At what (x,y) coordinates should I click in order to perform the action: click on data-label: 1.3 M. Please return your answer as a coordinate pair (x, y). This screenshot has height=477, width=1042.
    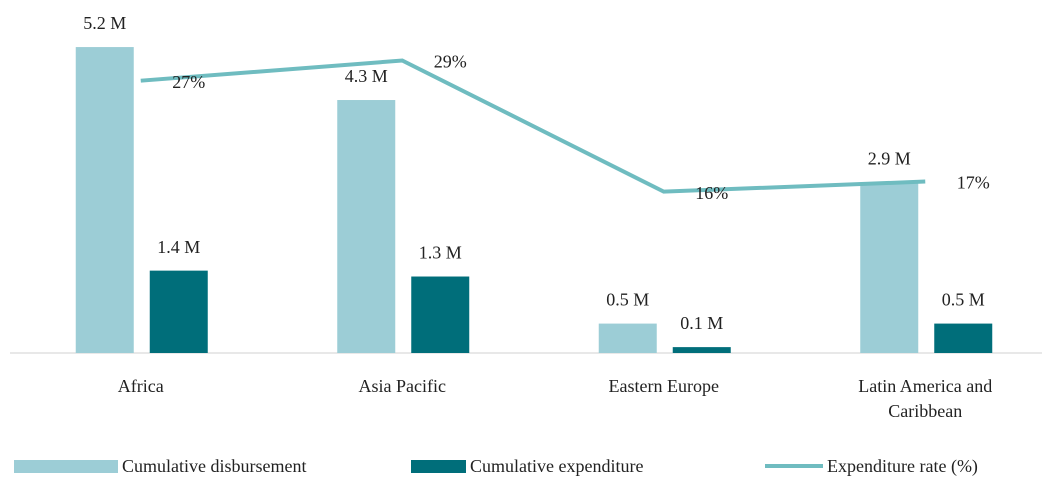
    Looking at the image, I should click on (440, 253).